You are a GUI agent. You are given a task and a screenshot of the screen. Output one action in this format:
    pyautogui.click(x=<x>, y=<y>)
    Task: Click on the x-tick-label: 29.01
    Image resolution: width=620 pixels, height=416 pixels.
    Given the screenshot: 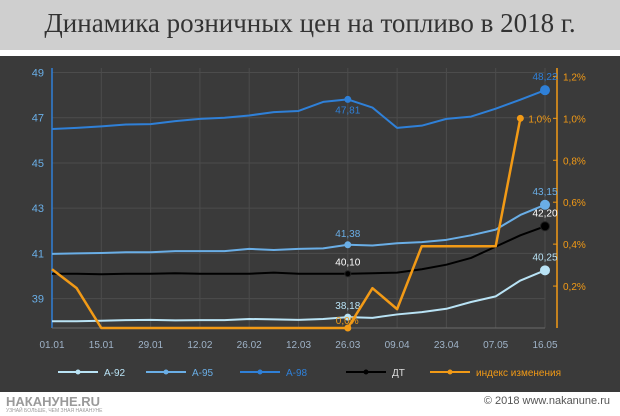 What is the action you would take?
    pyautogui.click(x=150, y=345)
    